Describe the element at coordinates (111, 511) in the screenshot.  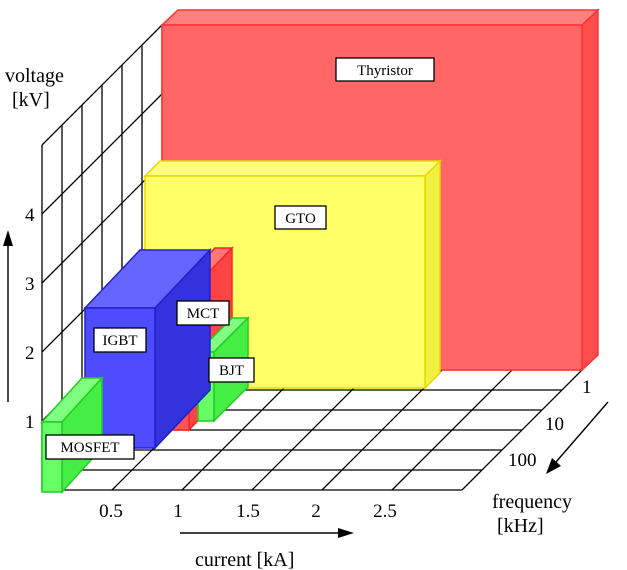
I see `current-tick-0-5: 0.5` at that location.